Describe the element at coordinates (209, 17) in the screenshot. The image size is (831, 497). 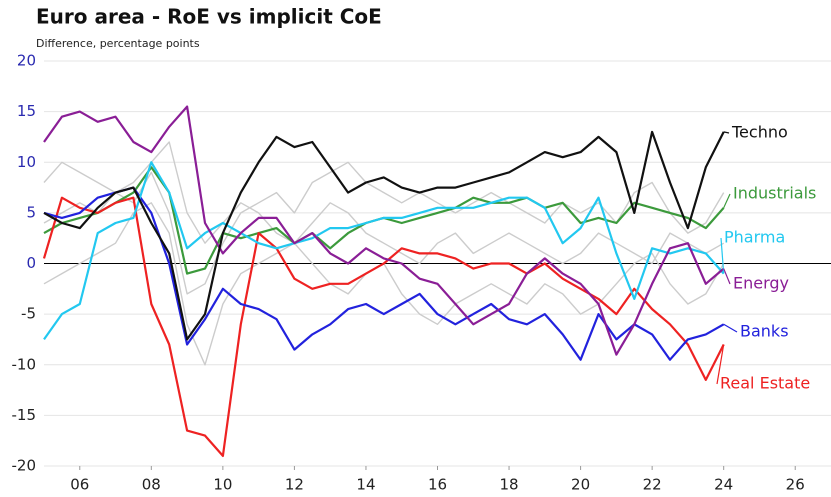
I see `chart-title: Euro area - RoE vs implicit CoE` at that location.